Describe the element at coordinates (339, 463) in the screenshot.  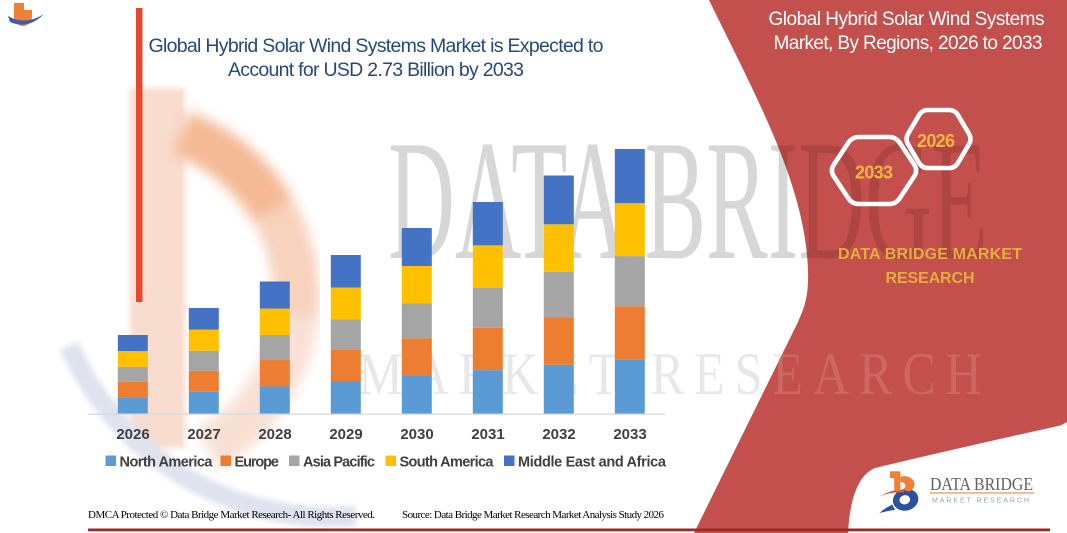
I see `svg-text: Asia Pacific` at that location.